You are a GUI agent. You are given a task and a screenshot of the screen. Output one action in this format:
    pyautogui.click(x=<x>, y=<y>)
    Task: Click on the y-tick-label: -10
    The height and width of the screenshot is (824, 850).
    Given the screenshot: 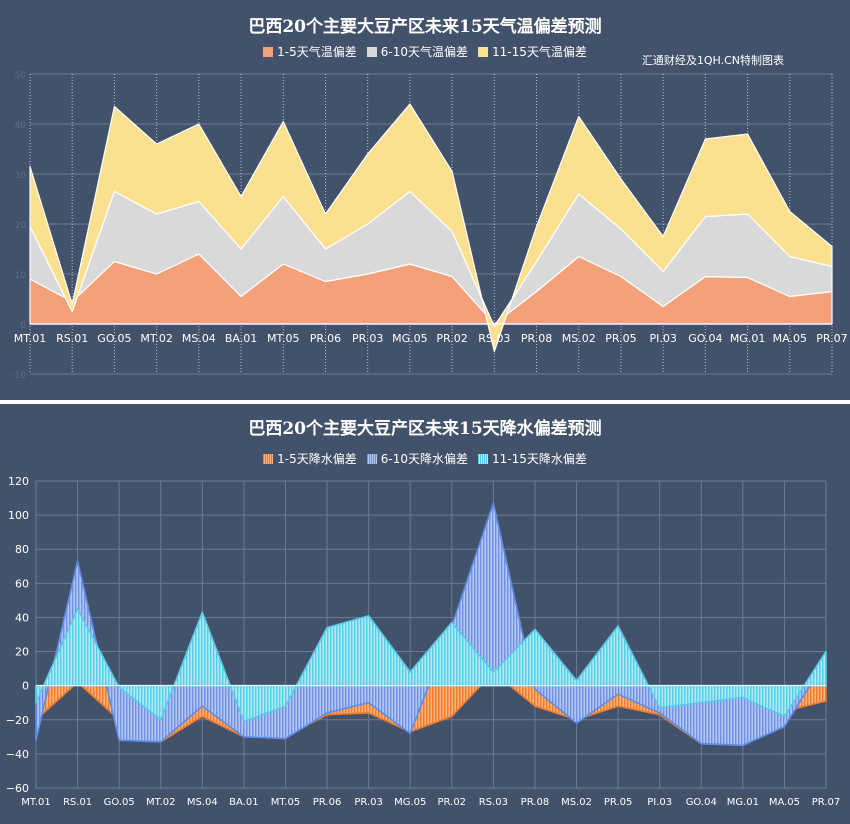 What is the action you would take?
    pyautogui.click(x=18, y=376)
    